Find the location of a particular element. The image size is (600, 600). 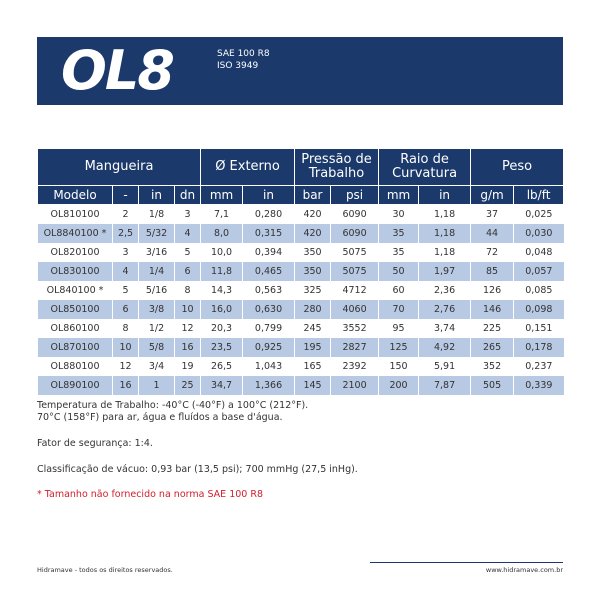

table-cell: 505 is located at coordinates (492, 385).